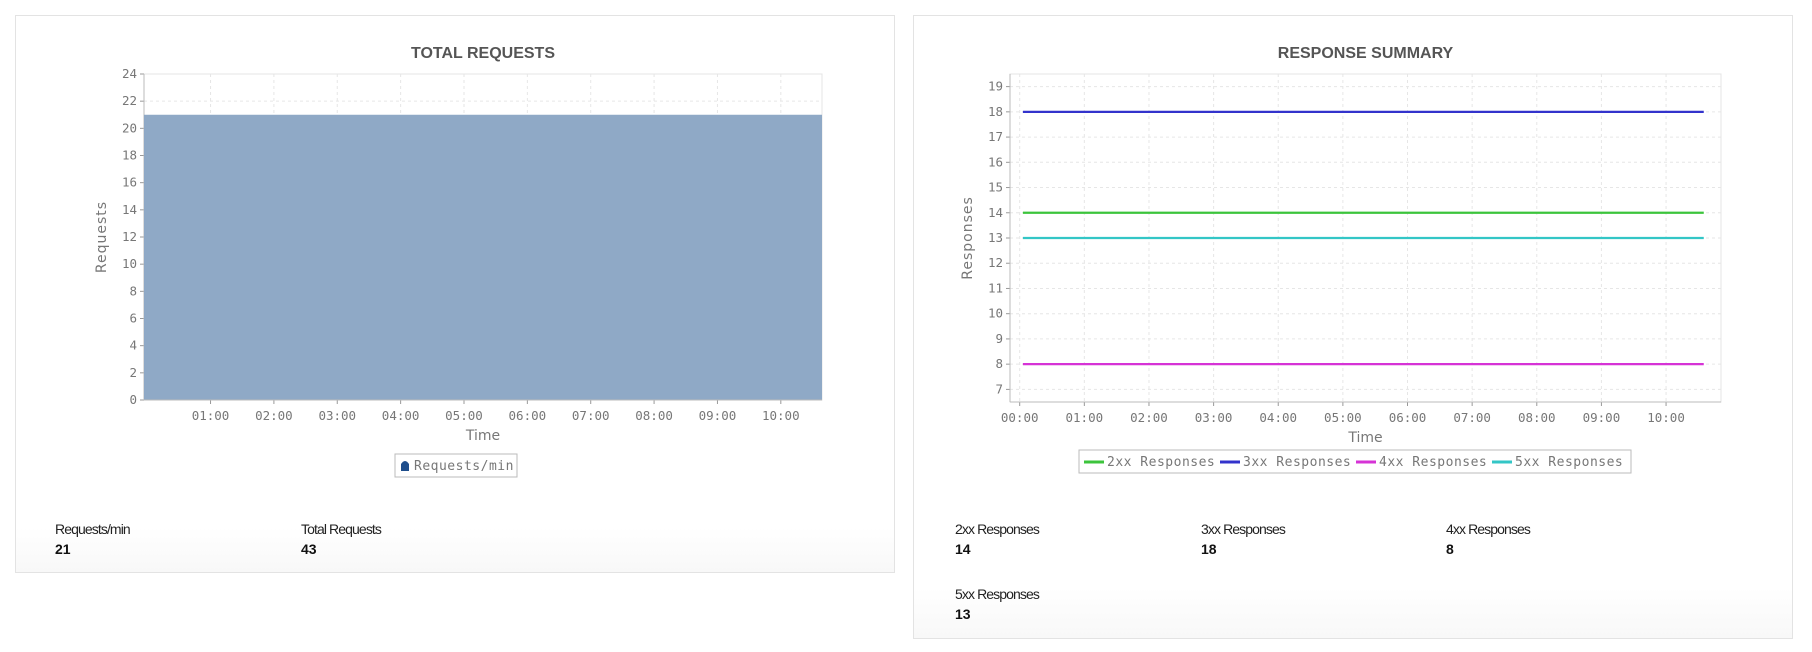 The image size is (1812, 652). I want to click on y-tick-label: 15, so click(995, 187).